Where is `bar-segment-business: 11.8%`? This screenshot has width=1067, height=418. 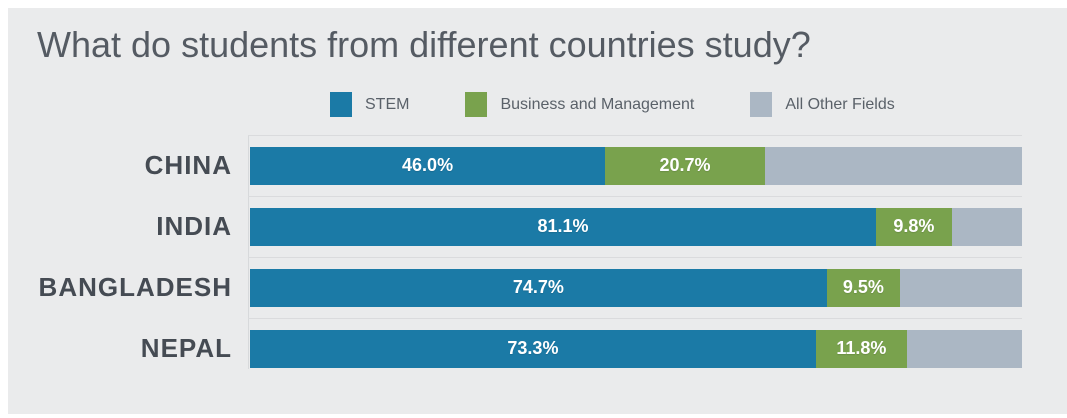 bar-segment-business: 11.8% is located at coordinates (861, 348).